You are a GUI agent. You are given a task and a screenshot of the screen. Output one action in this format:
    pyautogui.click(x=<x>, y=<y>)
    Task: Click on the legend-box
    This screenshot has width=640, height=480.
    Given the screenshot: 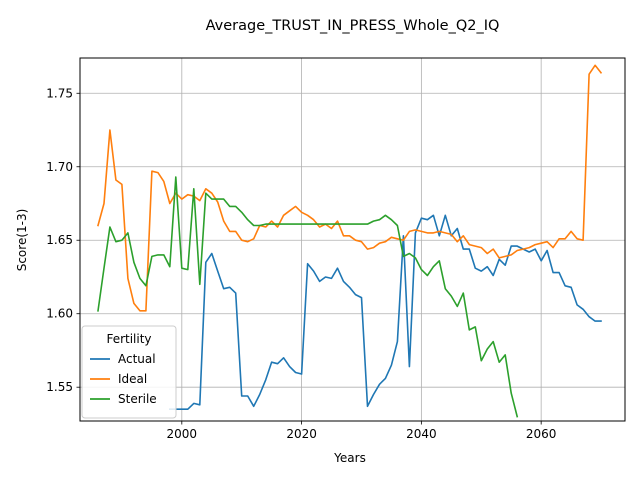 What is the action you would take?
    pyautogui.click(x=129, y=372)
    